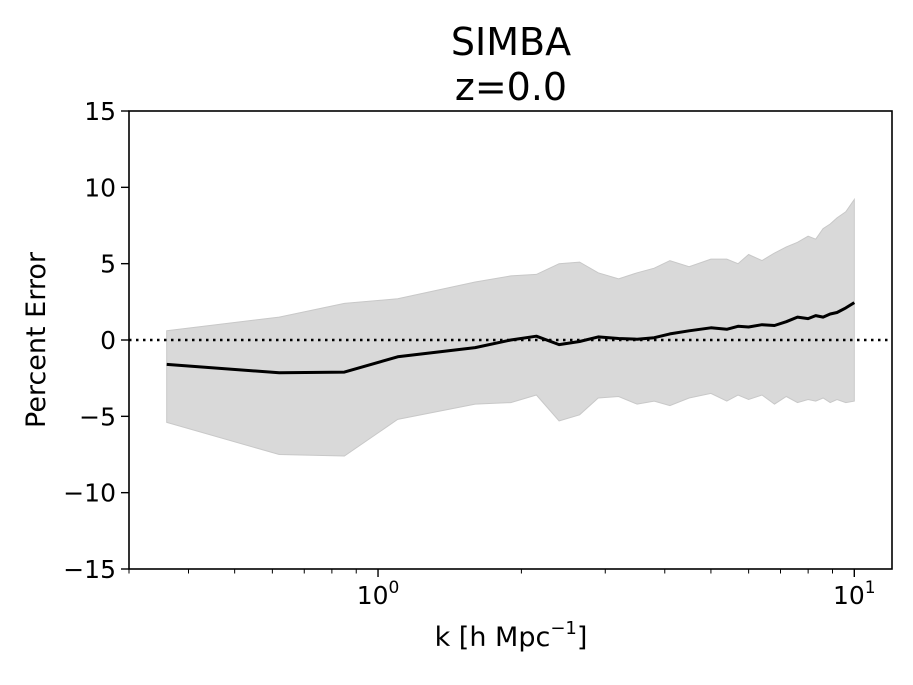 Image resolution: width=913 pixels, height=685 pixels. Describe the element at coordinates (100, 187) in the screenshot. I see `y-tick-label: 10` at that location.